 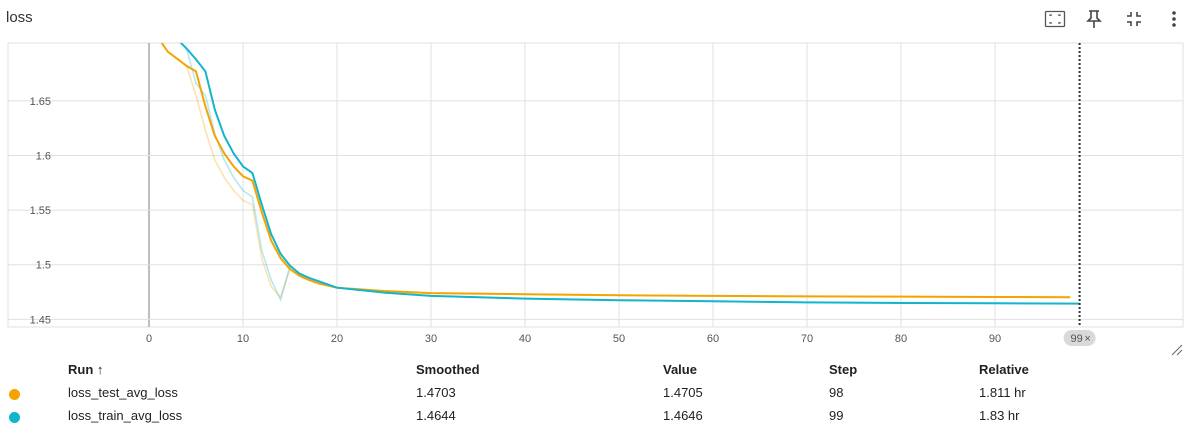 I want to click on y-tick-label: 1.65, so click(x=40, y=102).